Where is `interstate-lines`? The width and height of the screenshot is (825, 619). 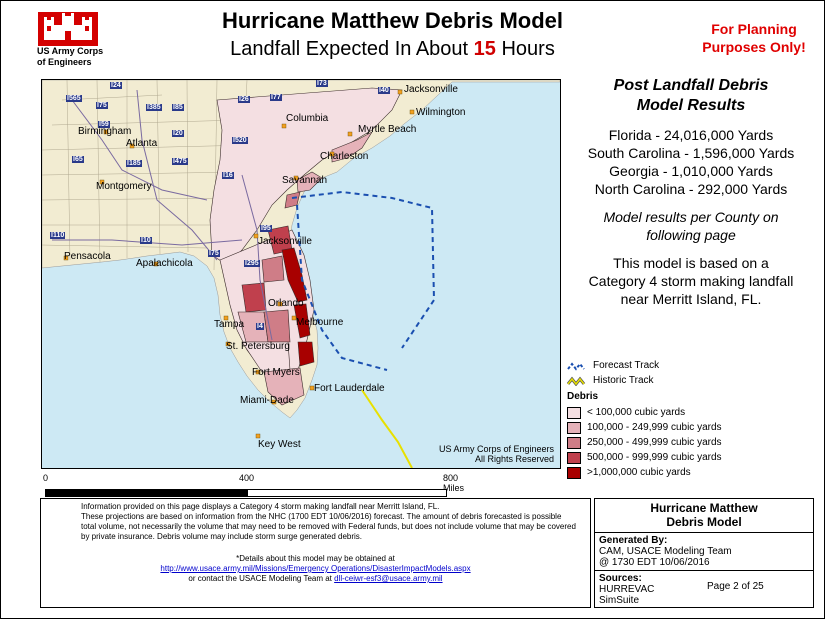 interstate-lines is located at coordinates (162, 215).